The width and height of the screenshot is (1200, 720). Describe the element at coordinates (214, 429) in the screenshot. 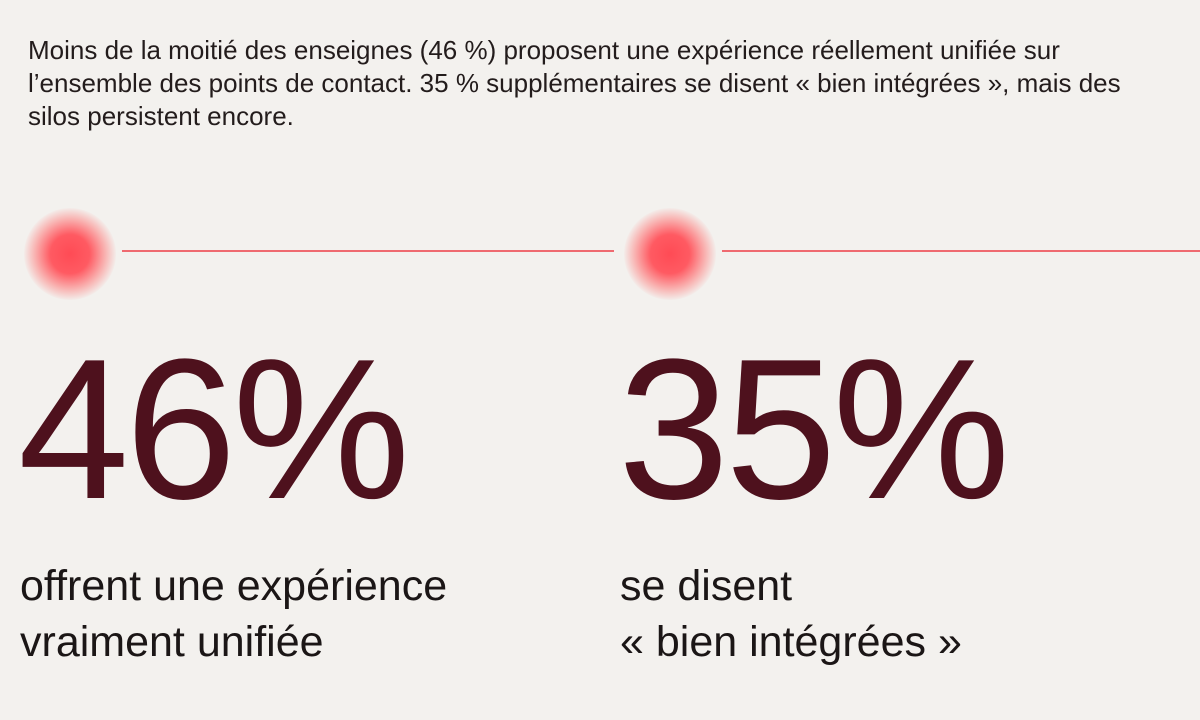

I see `stat-value: 46%` at that location.